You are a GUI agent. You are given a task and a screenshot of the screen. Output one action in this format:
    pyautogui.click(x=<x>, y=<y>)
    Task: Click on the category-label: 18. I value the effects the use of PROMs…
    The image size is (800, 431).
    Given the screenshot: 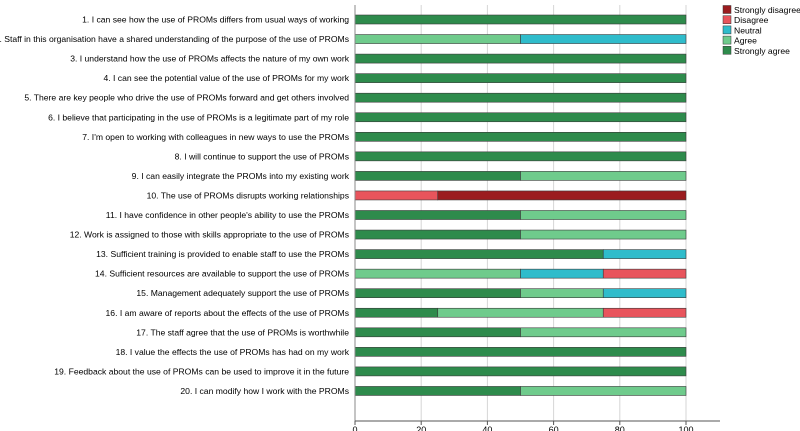 What is the action you would take?
    pyautogui.click(x=233, y=352)
    